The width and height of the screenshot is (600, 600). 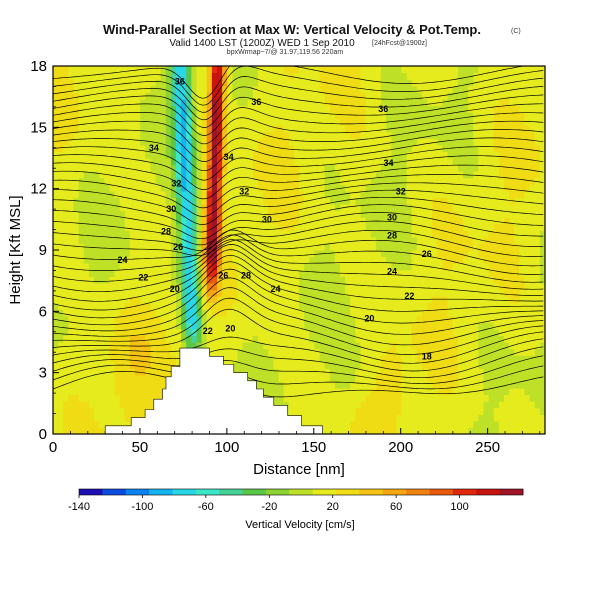 I want to click on chart-info-line: bpxWrmap~7/@ 31.97,119.56 220am, so click(x=285, y=52).